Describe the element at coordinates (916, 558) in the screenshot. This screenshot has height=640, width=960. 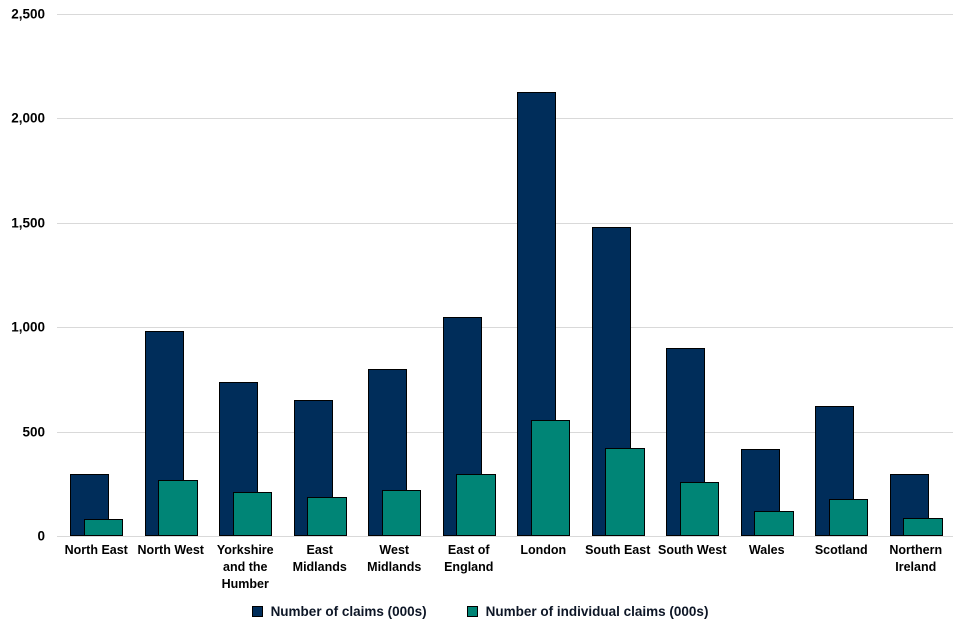
I see `x-axis-label: Northern Ireland` at that location.